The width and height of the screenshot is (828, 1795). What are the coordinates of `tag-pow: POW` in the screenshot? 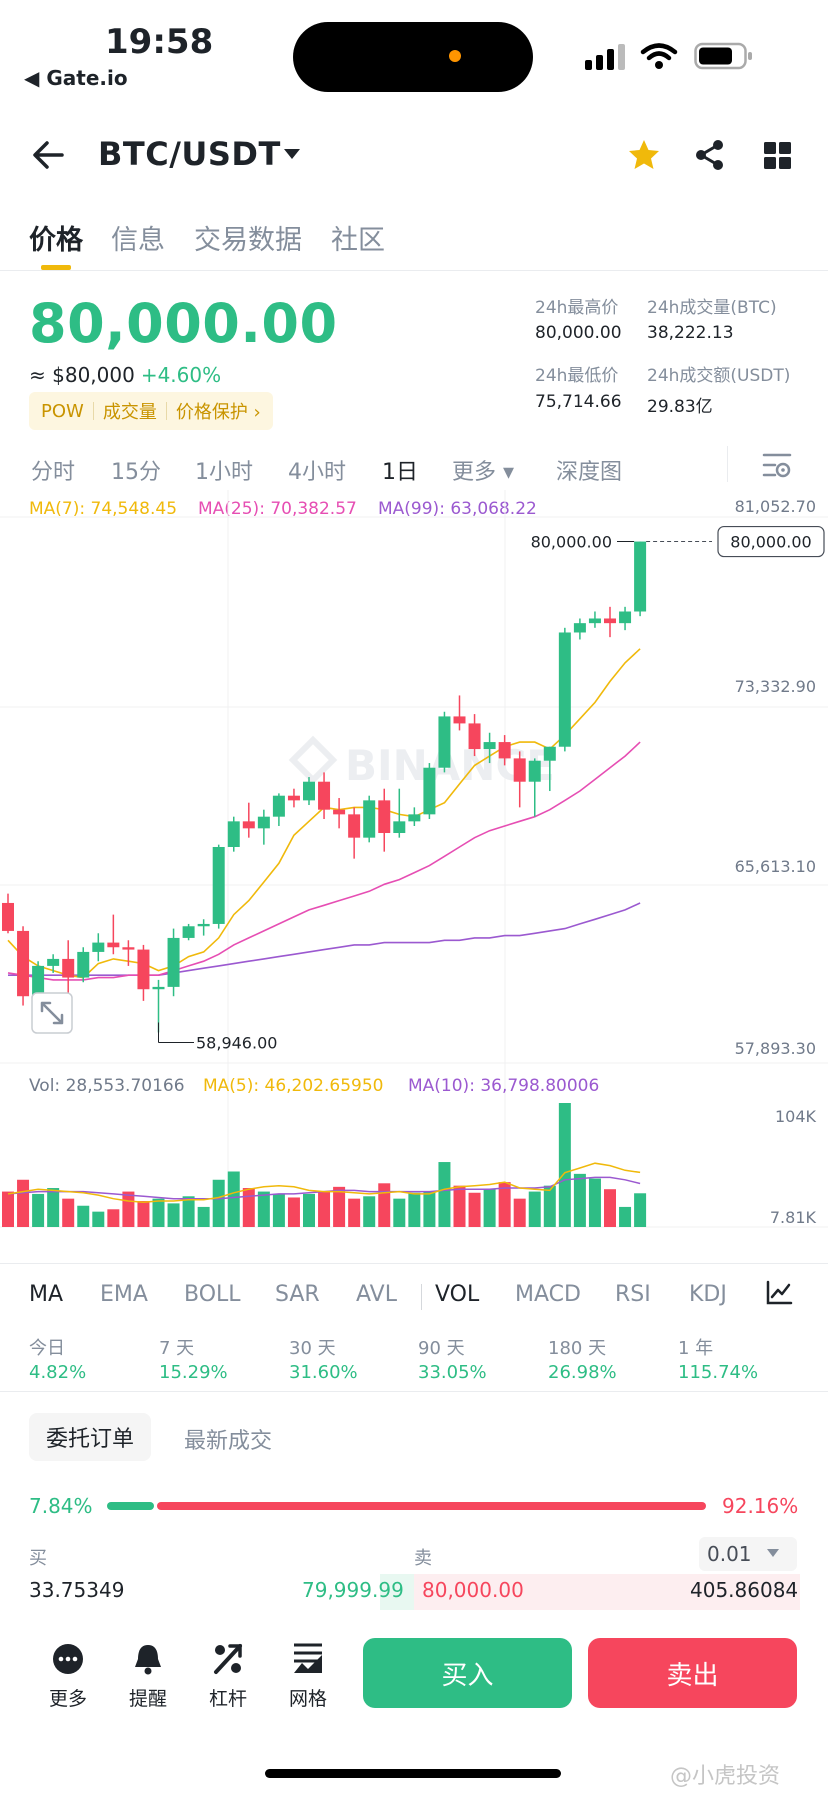 It's located at (62, 411).